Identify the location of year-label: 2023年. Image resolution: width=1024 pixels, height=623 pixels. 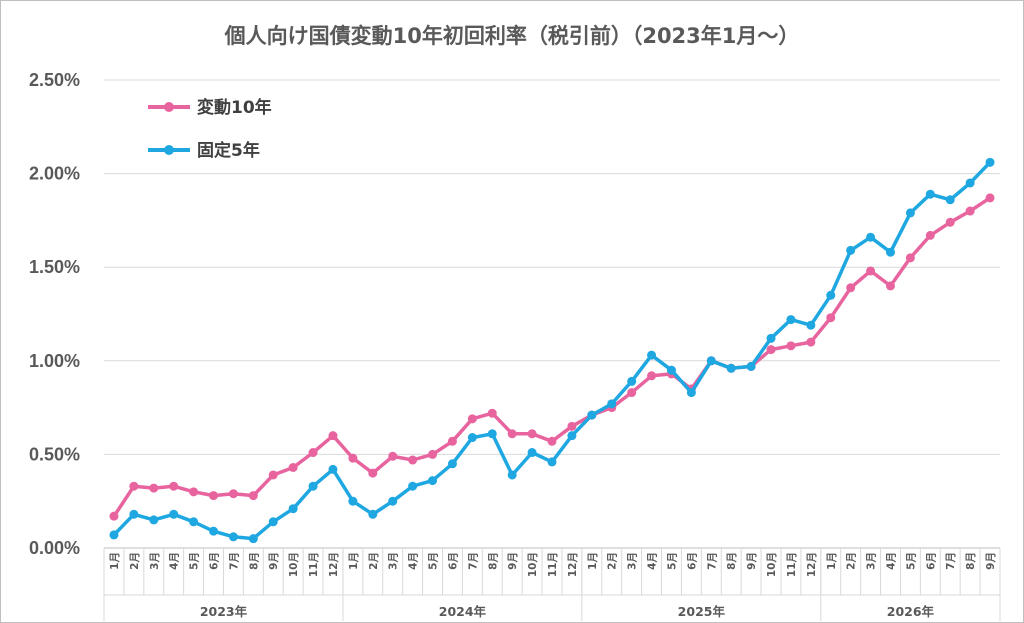
(224, 611).